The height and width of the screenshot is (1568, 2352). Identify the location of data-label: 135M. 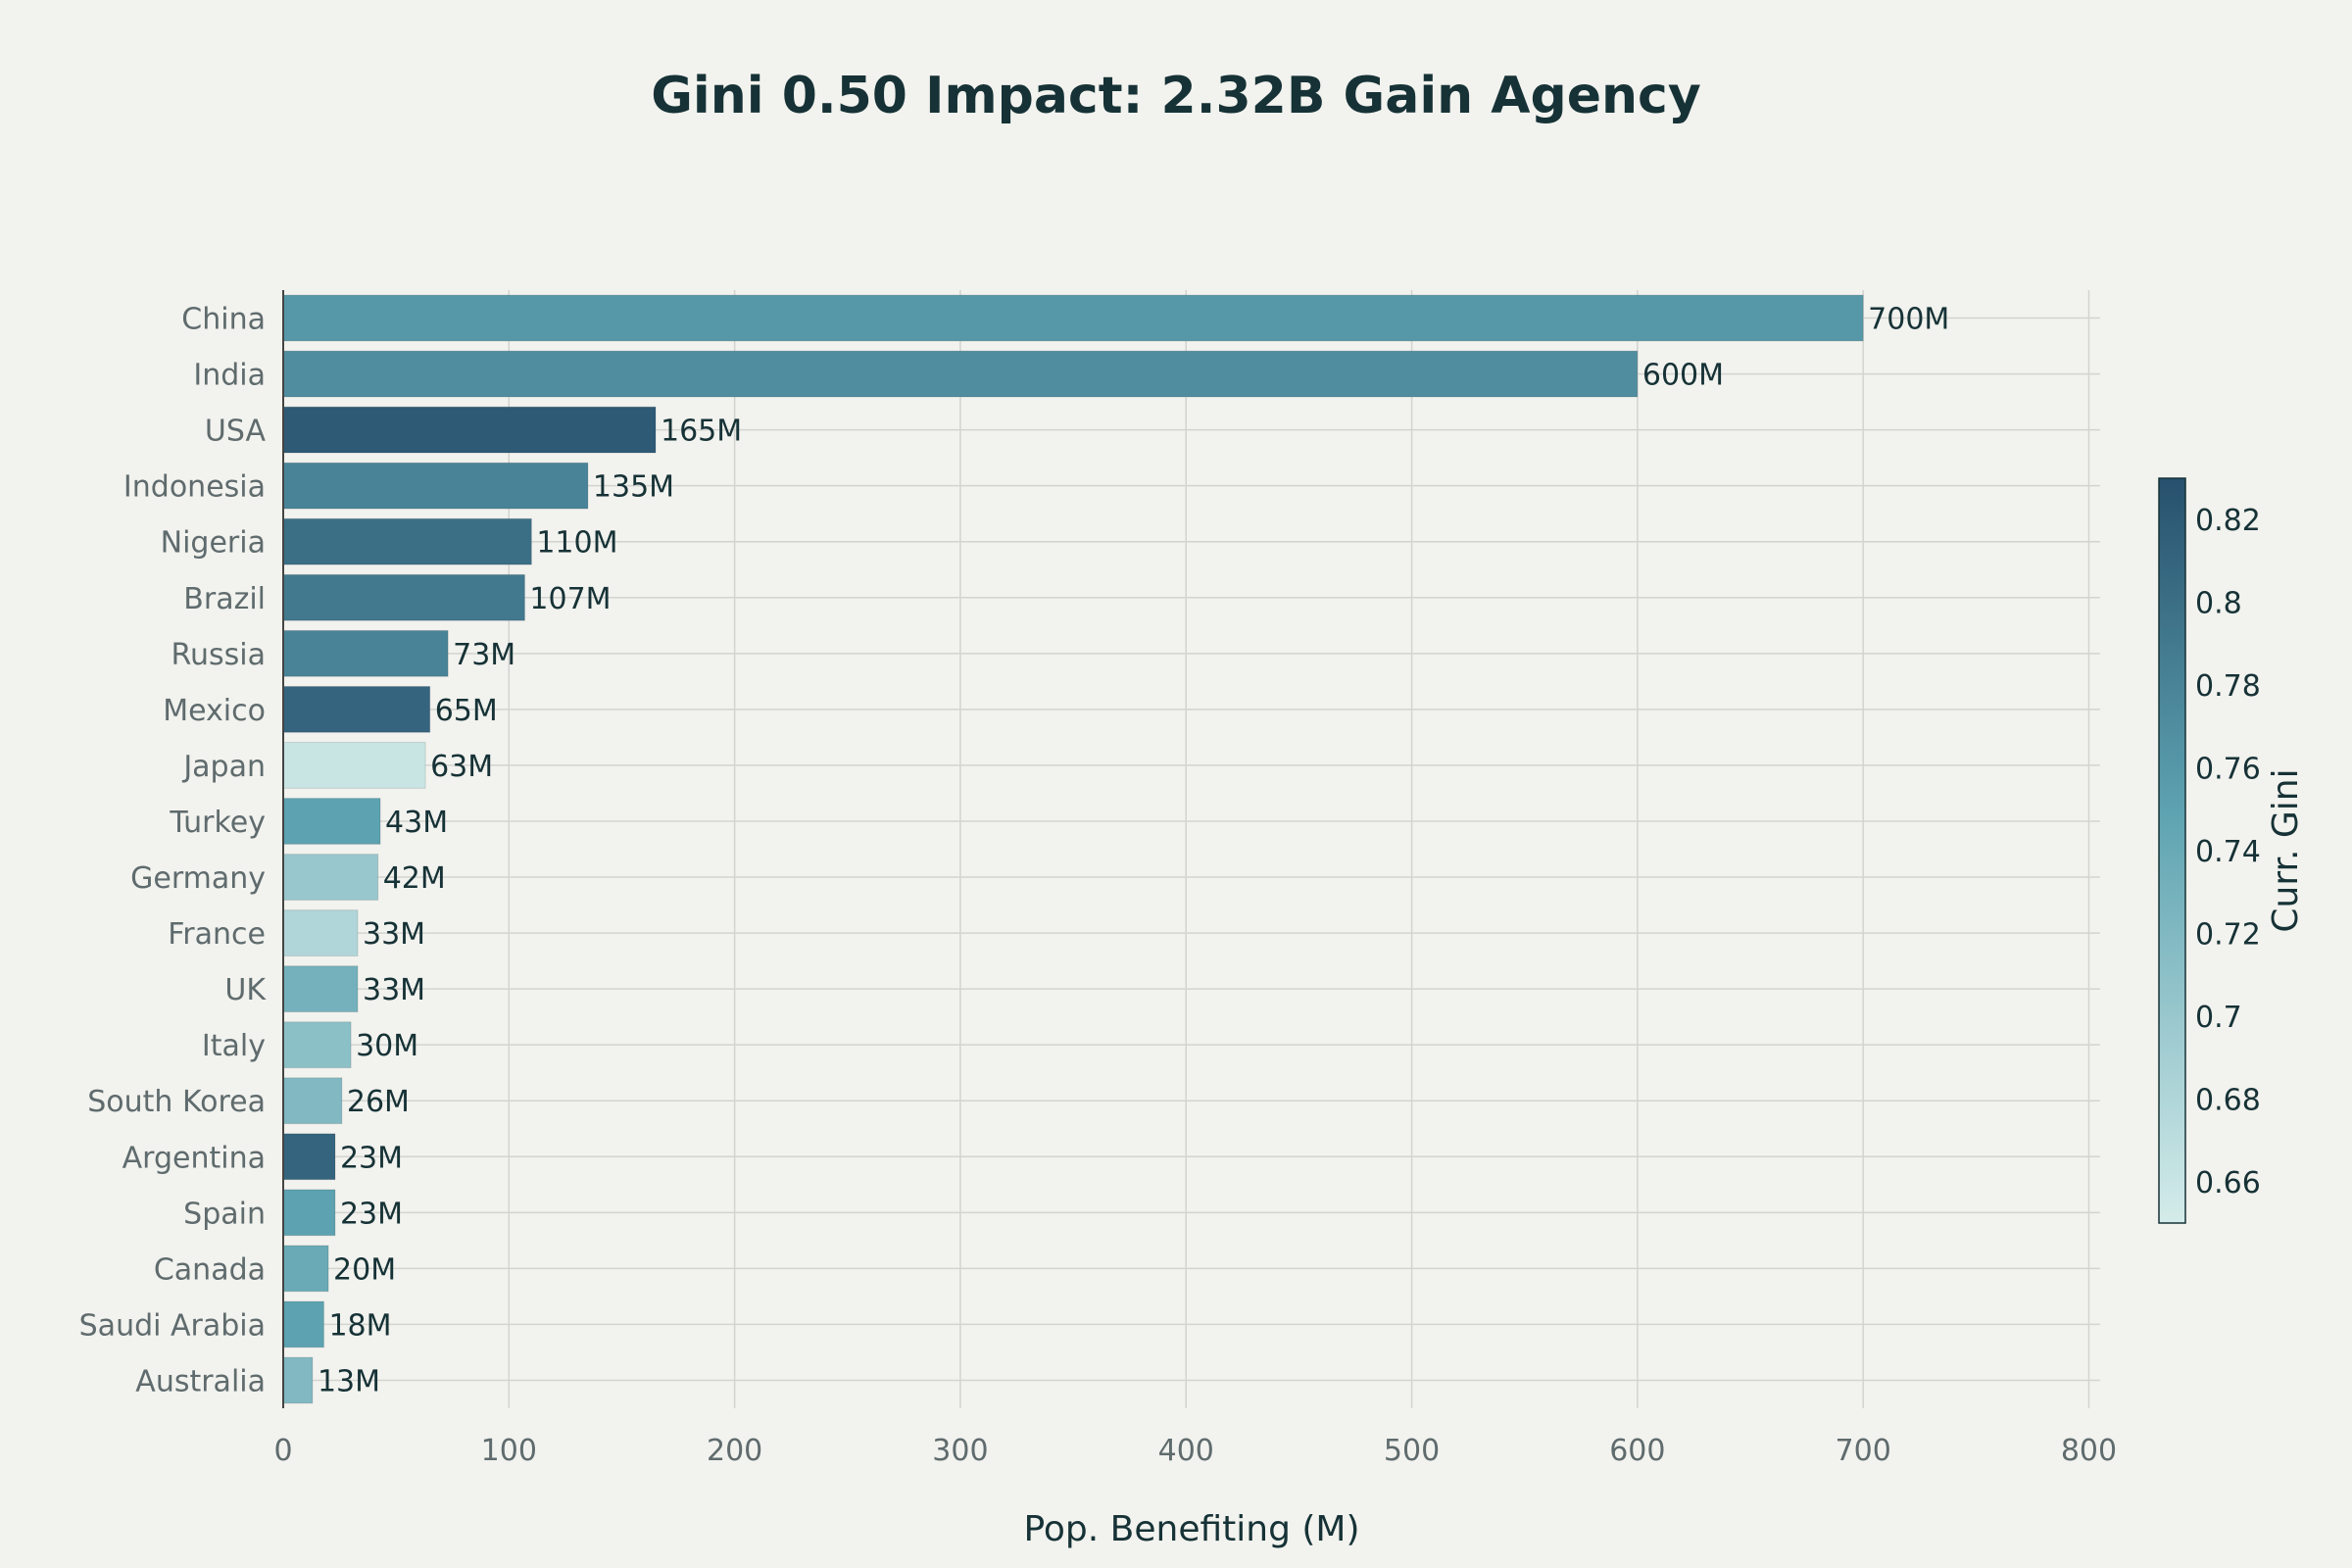
(633, 487).